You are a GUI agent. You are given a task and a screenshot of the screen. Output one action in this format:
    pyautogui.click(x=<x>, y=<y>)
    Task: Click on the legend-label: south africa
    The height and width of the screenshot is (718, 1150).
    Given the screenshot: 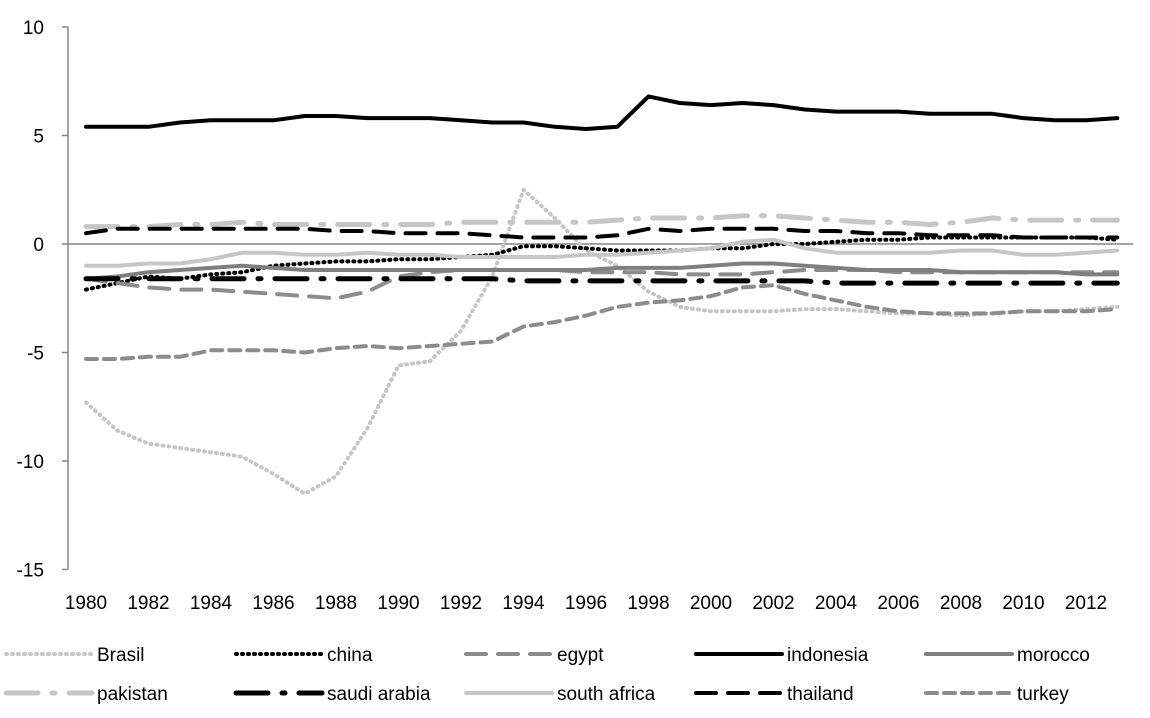 What is the action you would take?
    pyautogui.click(x=606, y=694)
    